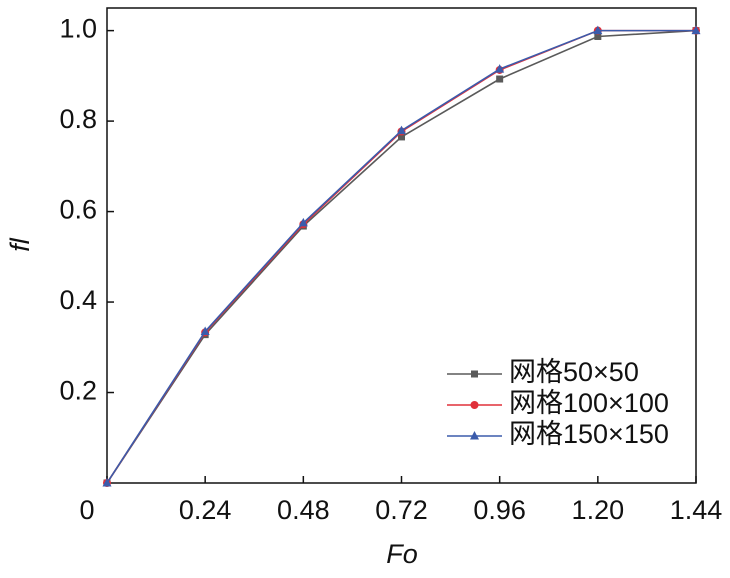 This screenshot has height=578, width=730. I want to click on y-tick-label: 1.0, so click(78, 29).